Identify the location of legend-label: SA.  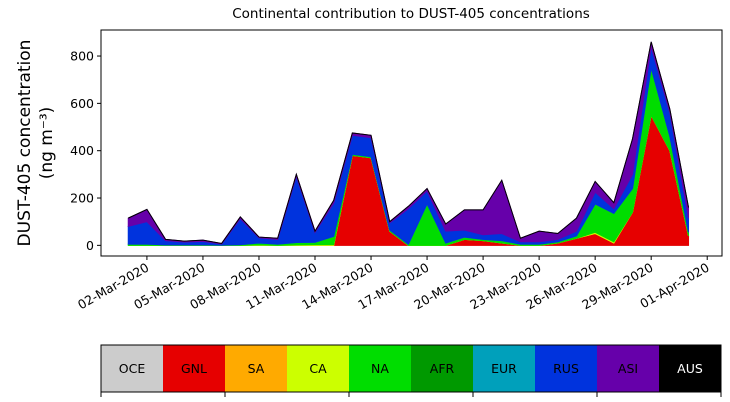
(256, 368).